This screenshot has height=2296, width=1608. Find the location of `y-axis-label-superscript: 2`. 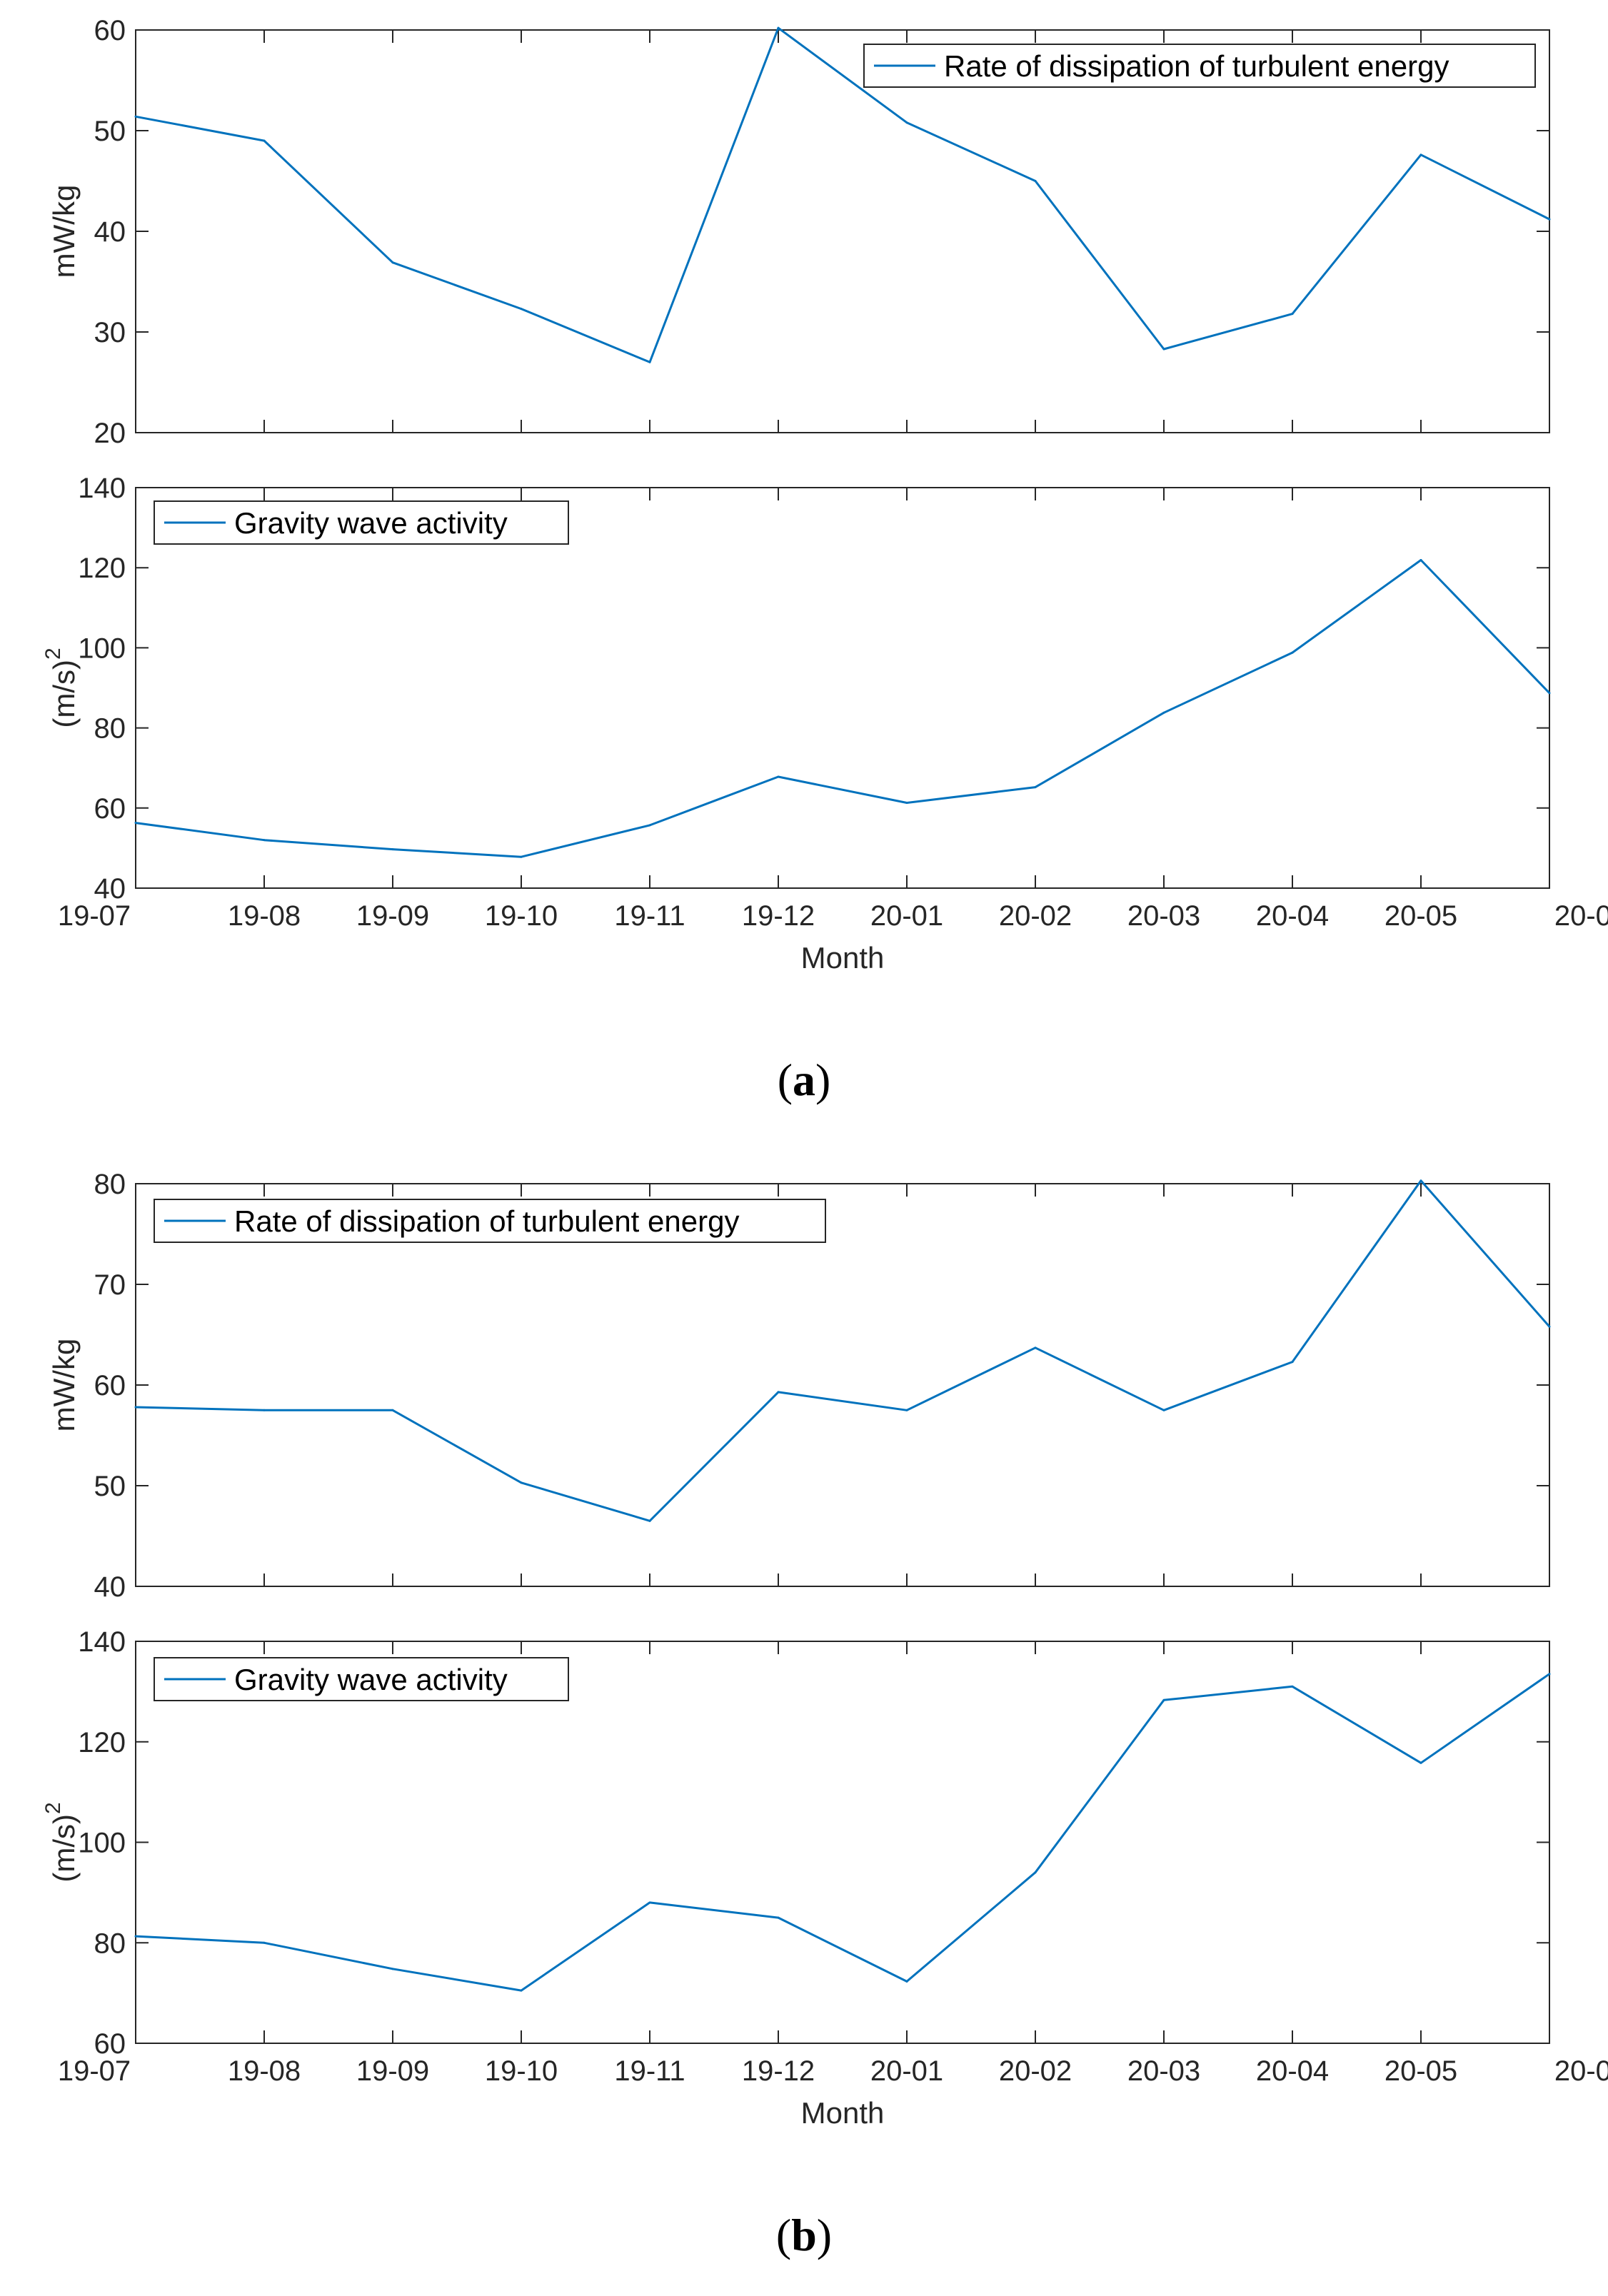

y-axis-label-superscript: 2 is located at coordinates (53, 654).